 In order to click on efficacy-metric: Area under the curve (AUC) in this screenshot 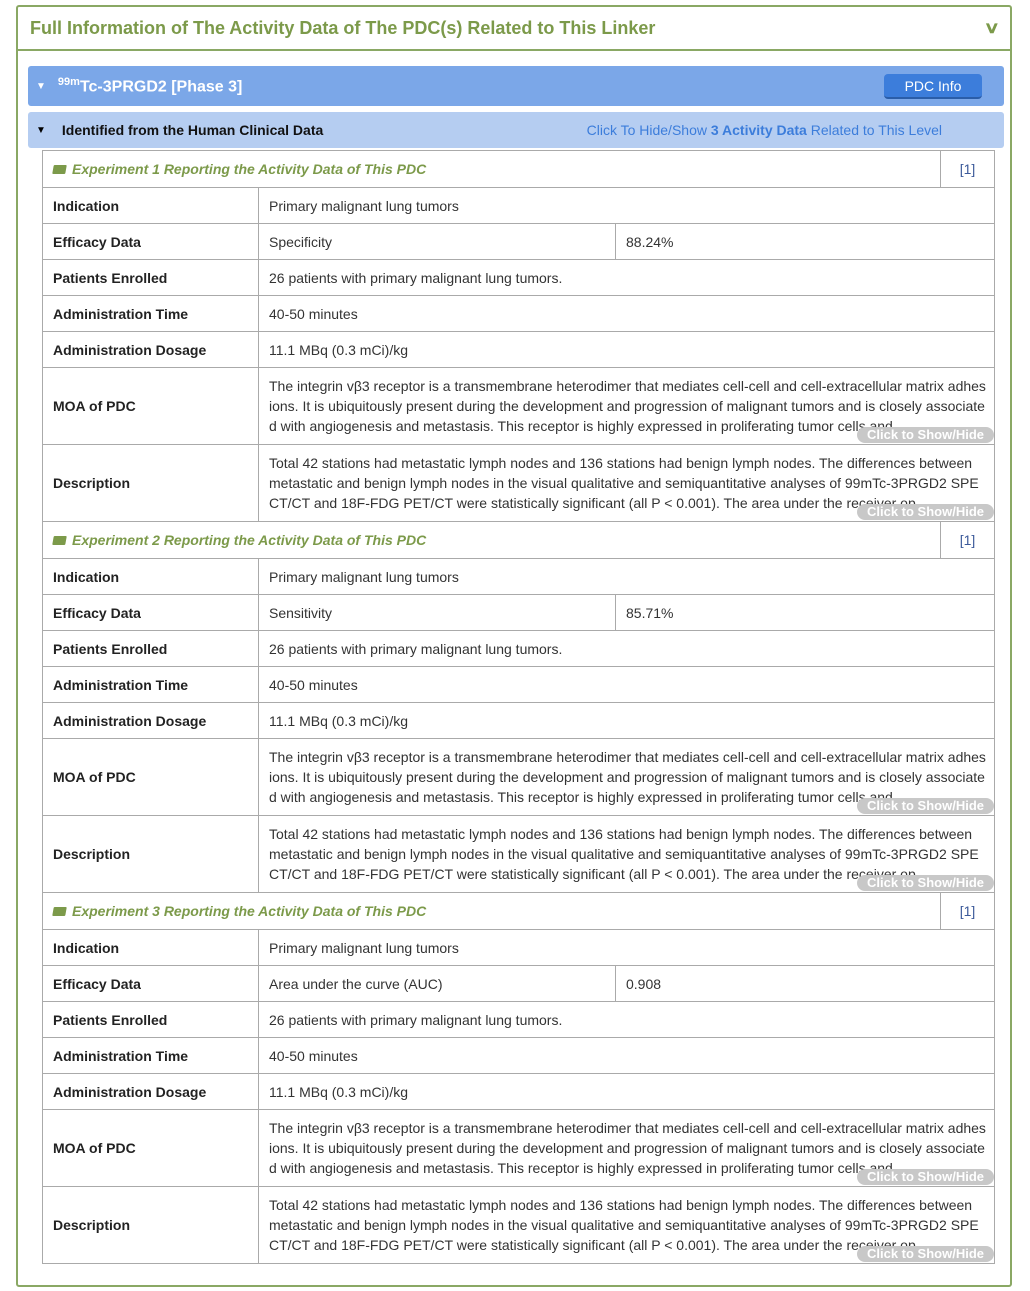, I will do `click(437, 983)`.